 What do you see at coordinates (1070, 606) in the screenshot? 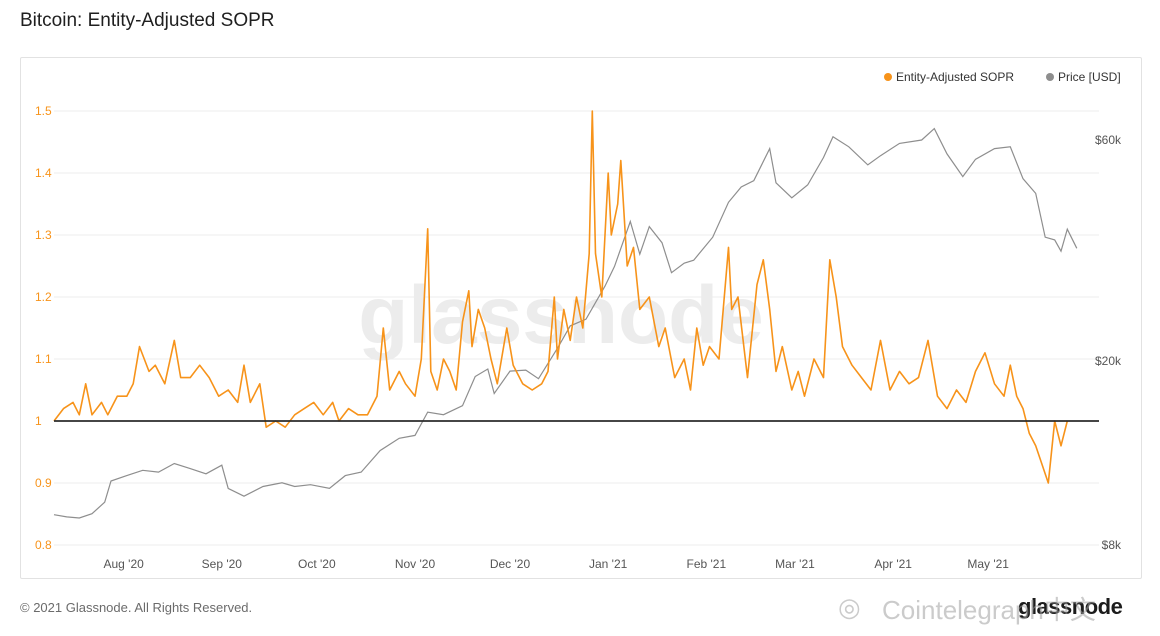
I see `glassnode-logo: glassnode` at bounding box center [1070, 606].